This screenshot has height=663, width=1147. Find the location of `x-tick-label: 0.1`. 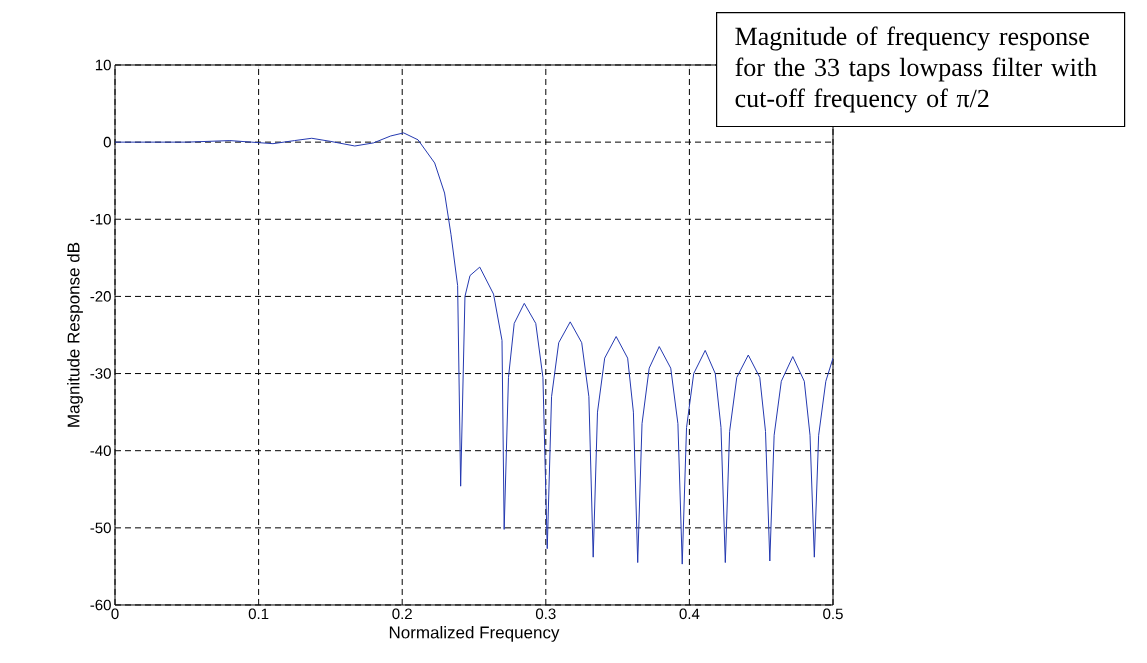

x-tick-label: 0.1 is located at coordinates (258, 614).